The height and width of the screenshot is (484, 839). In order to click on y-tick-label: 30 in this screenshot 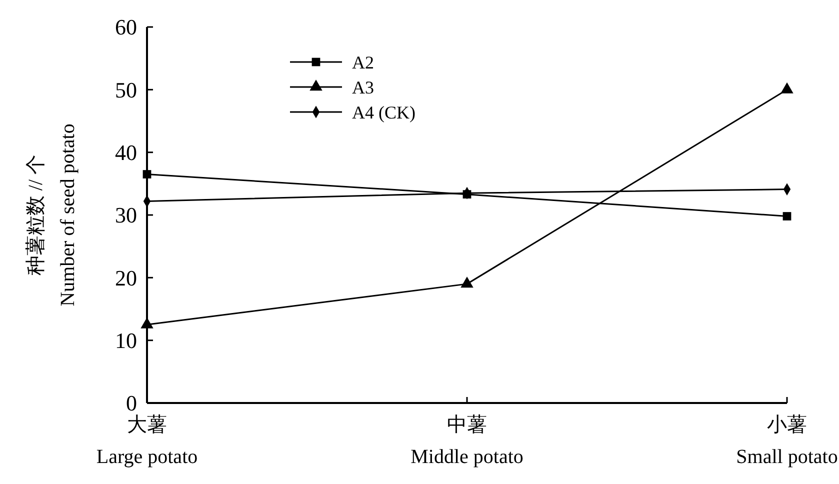, I will do `click(126, 215)`.